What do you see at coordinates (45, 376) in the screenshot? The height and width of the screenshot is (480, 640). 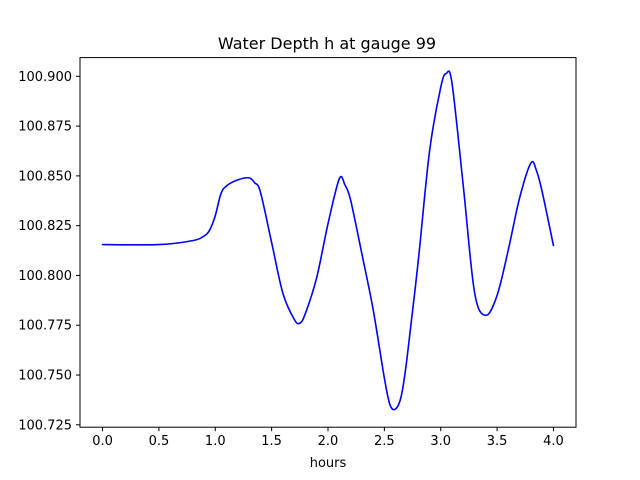 I see `y-tick-label: 100.750` at bounding box center [45, 376].